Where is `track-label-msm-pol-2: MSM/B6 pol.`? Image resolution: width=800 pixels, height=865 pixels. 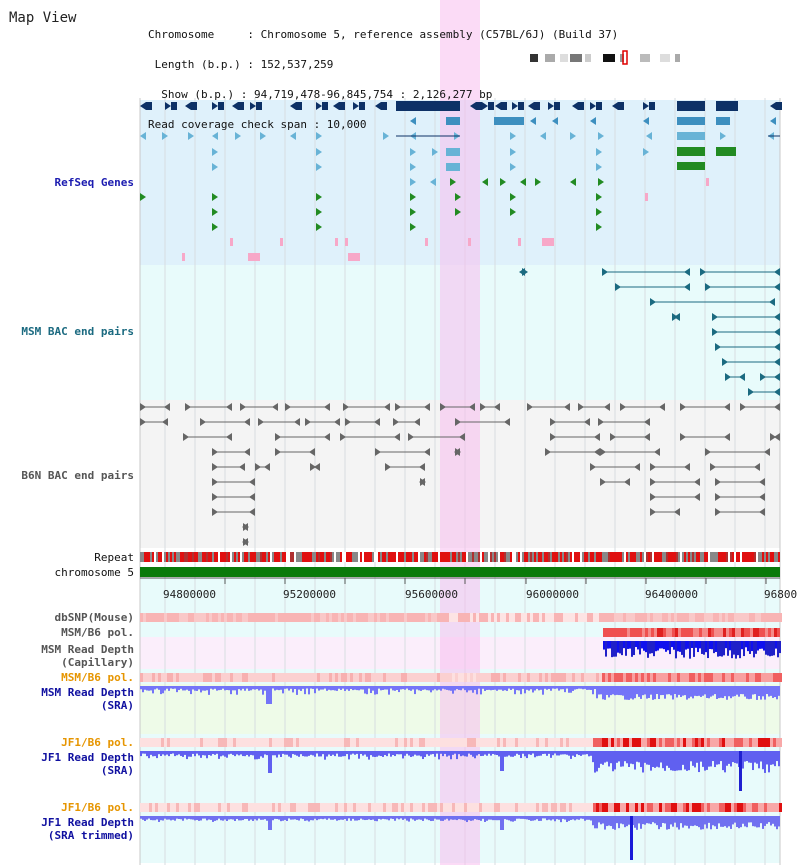
track-label-msm-pol-2: MSM/B6 pol. is located at coordinates (97, 677).